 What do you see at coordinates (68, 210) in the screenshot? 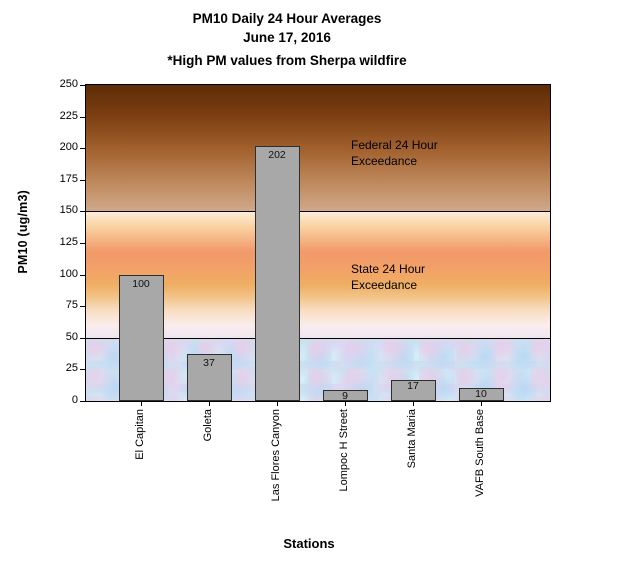
I see `y-tick-label-150: 150` at bounding box center [68, 210].